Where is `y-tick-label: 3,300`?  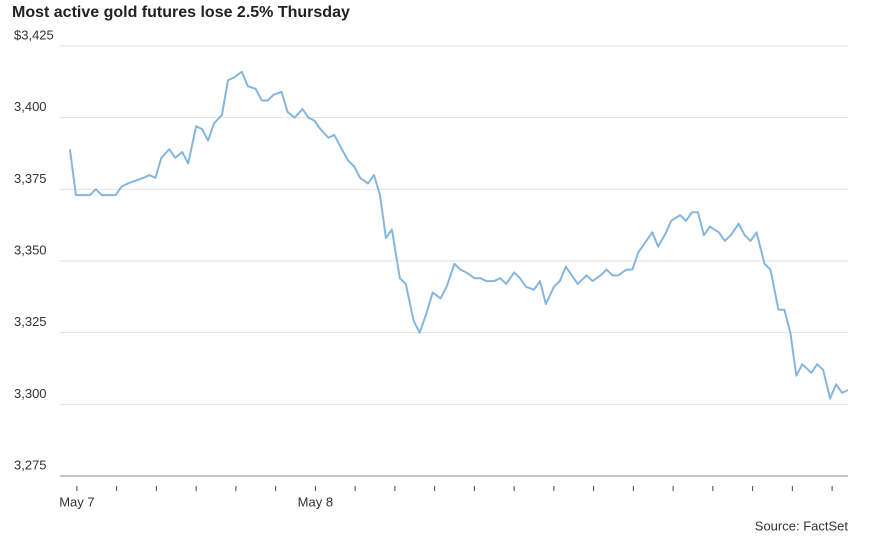 y-tick-label: 3,300 is located at coordinates (30, 393).